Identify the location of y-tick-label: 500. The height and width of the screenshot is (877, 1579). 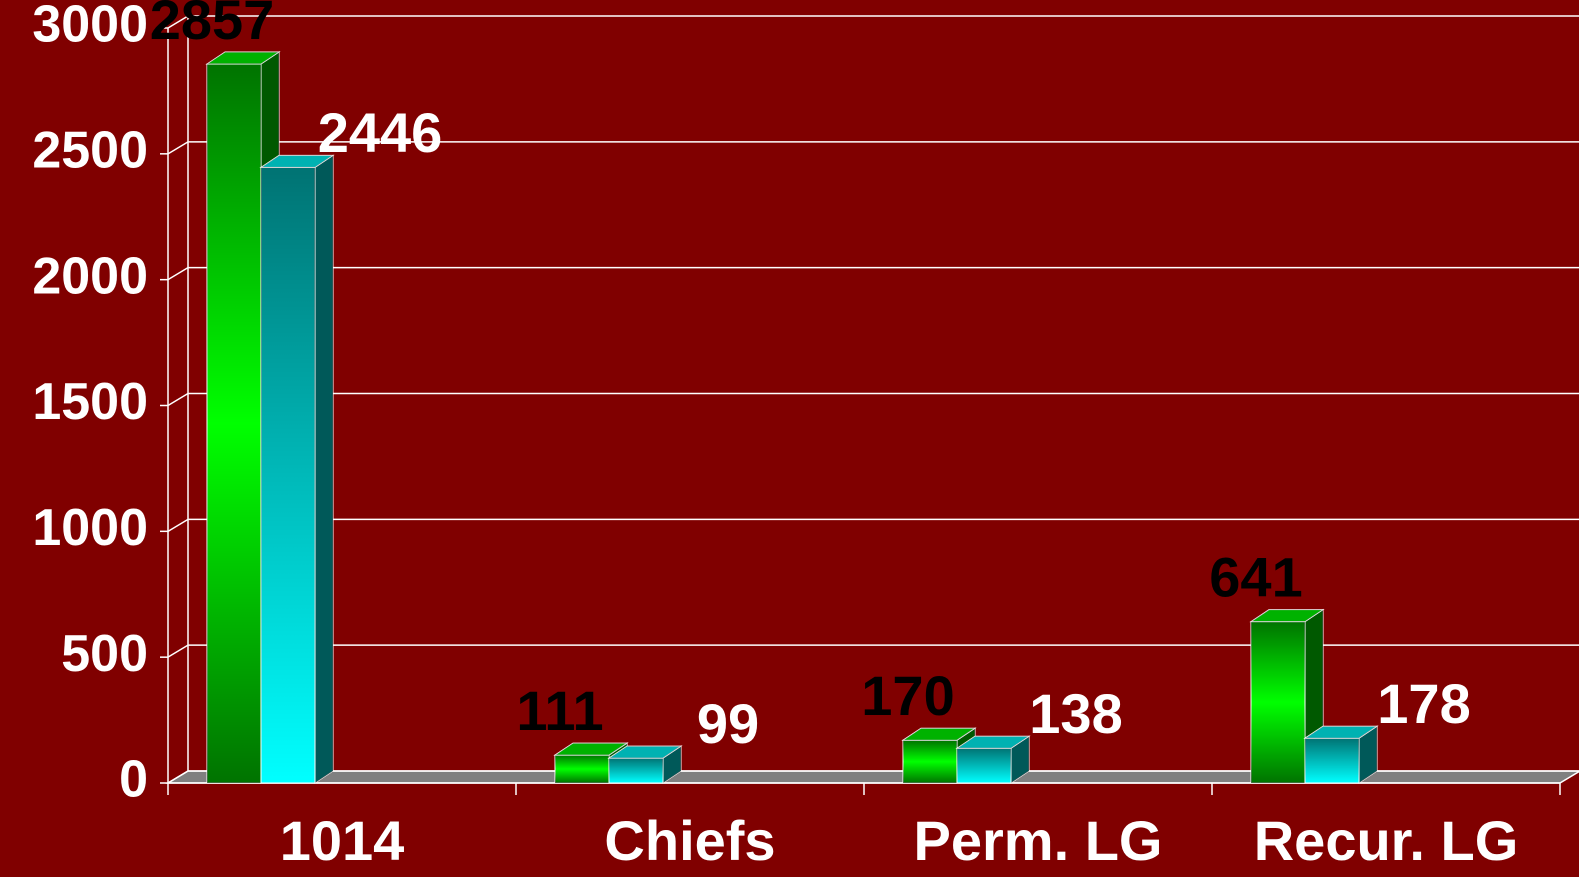
(104, 654).